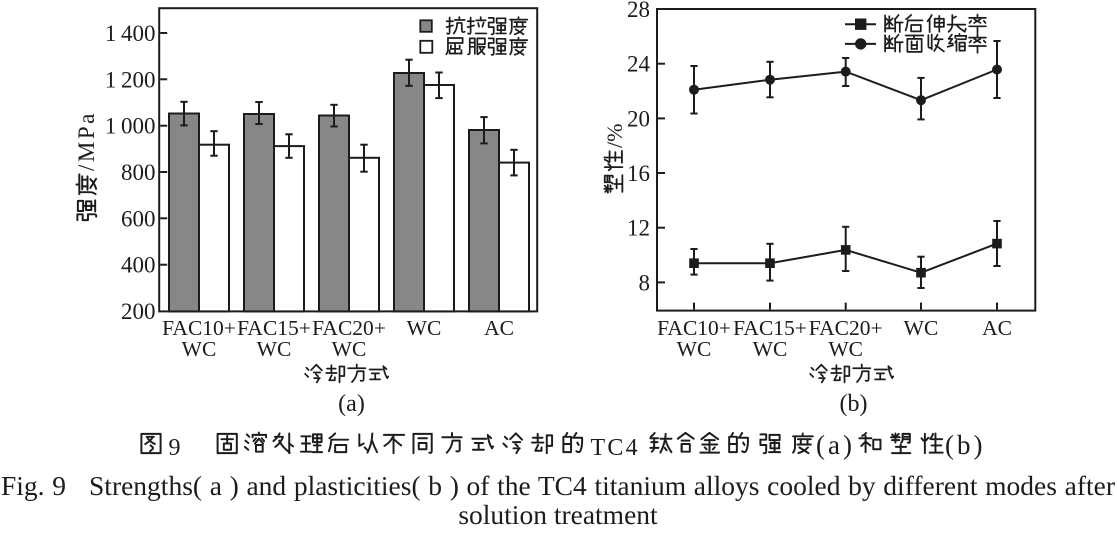  Describe the element at coordinates (638, 11) in the screenshot. I see `svg-text: 28` at that location.